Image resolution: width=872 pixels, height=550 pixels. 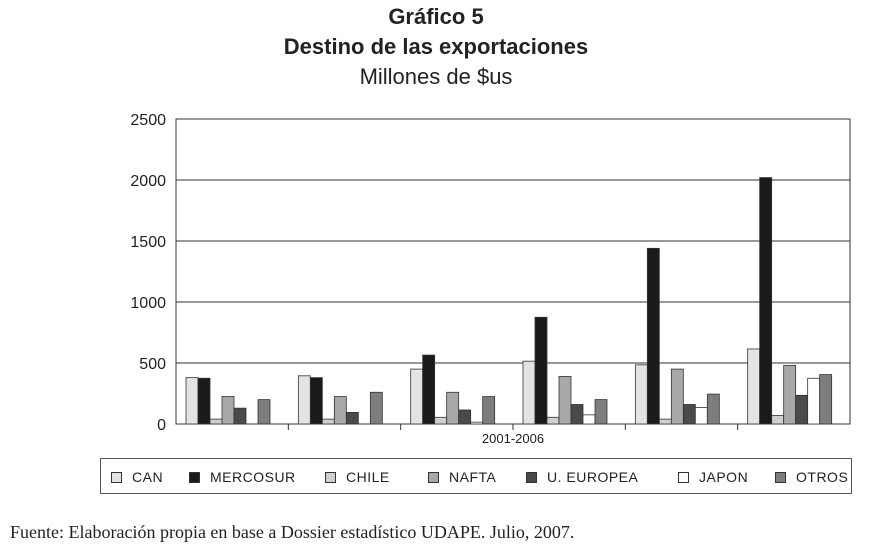 I want to click on legend-label: CHILE, so click(x=368, y=477).